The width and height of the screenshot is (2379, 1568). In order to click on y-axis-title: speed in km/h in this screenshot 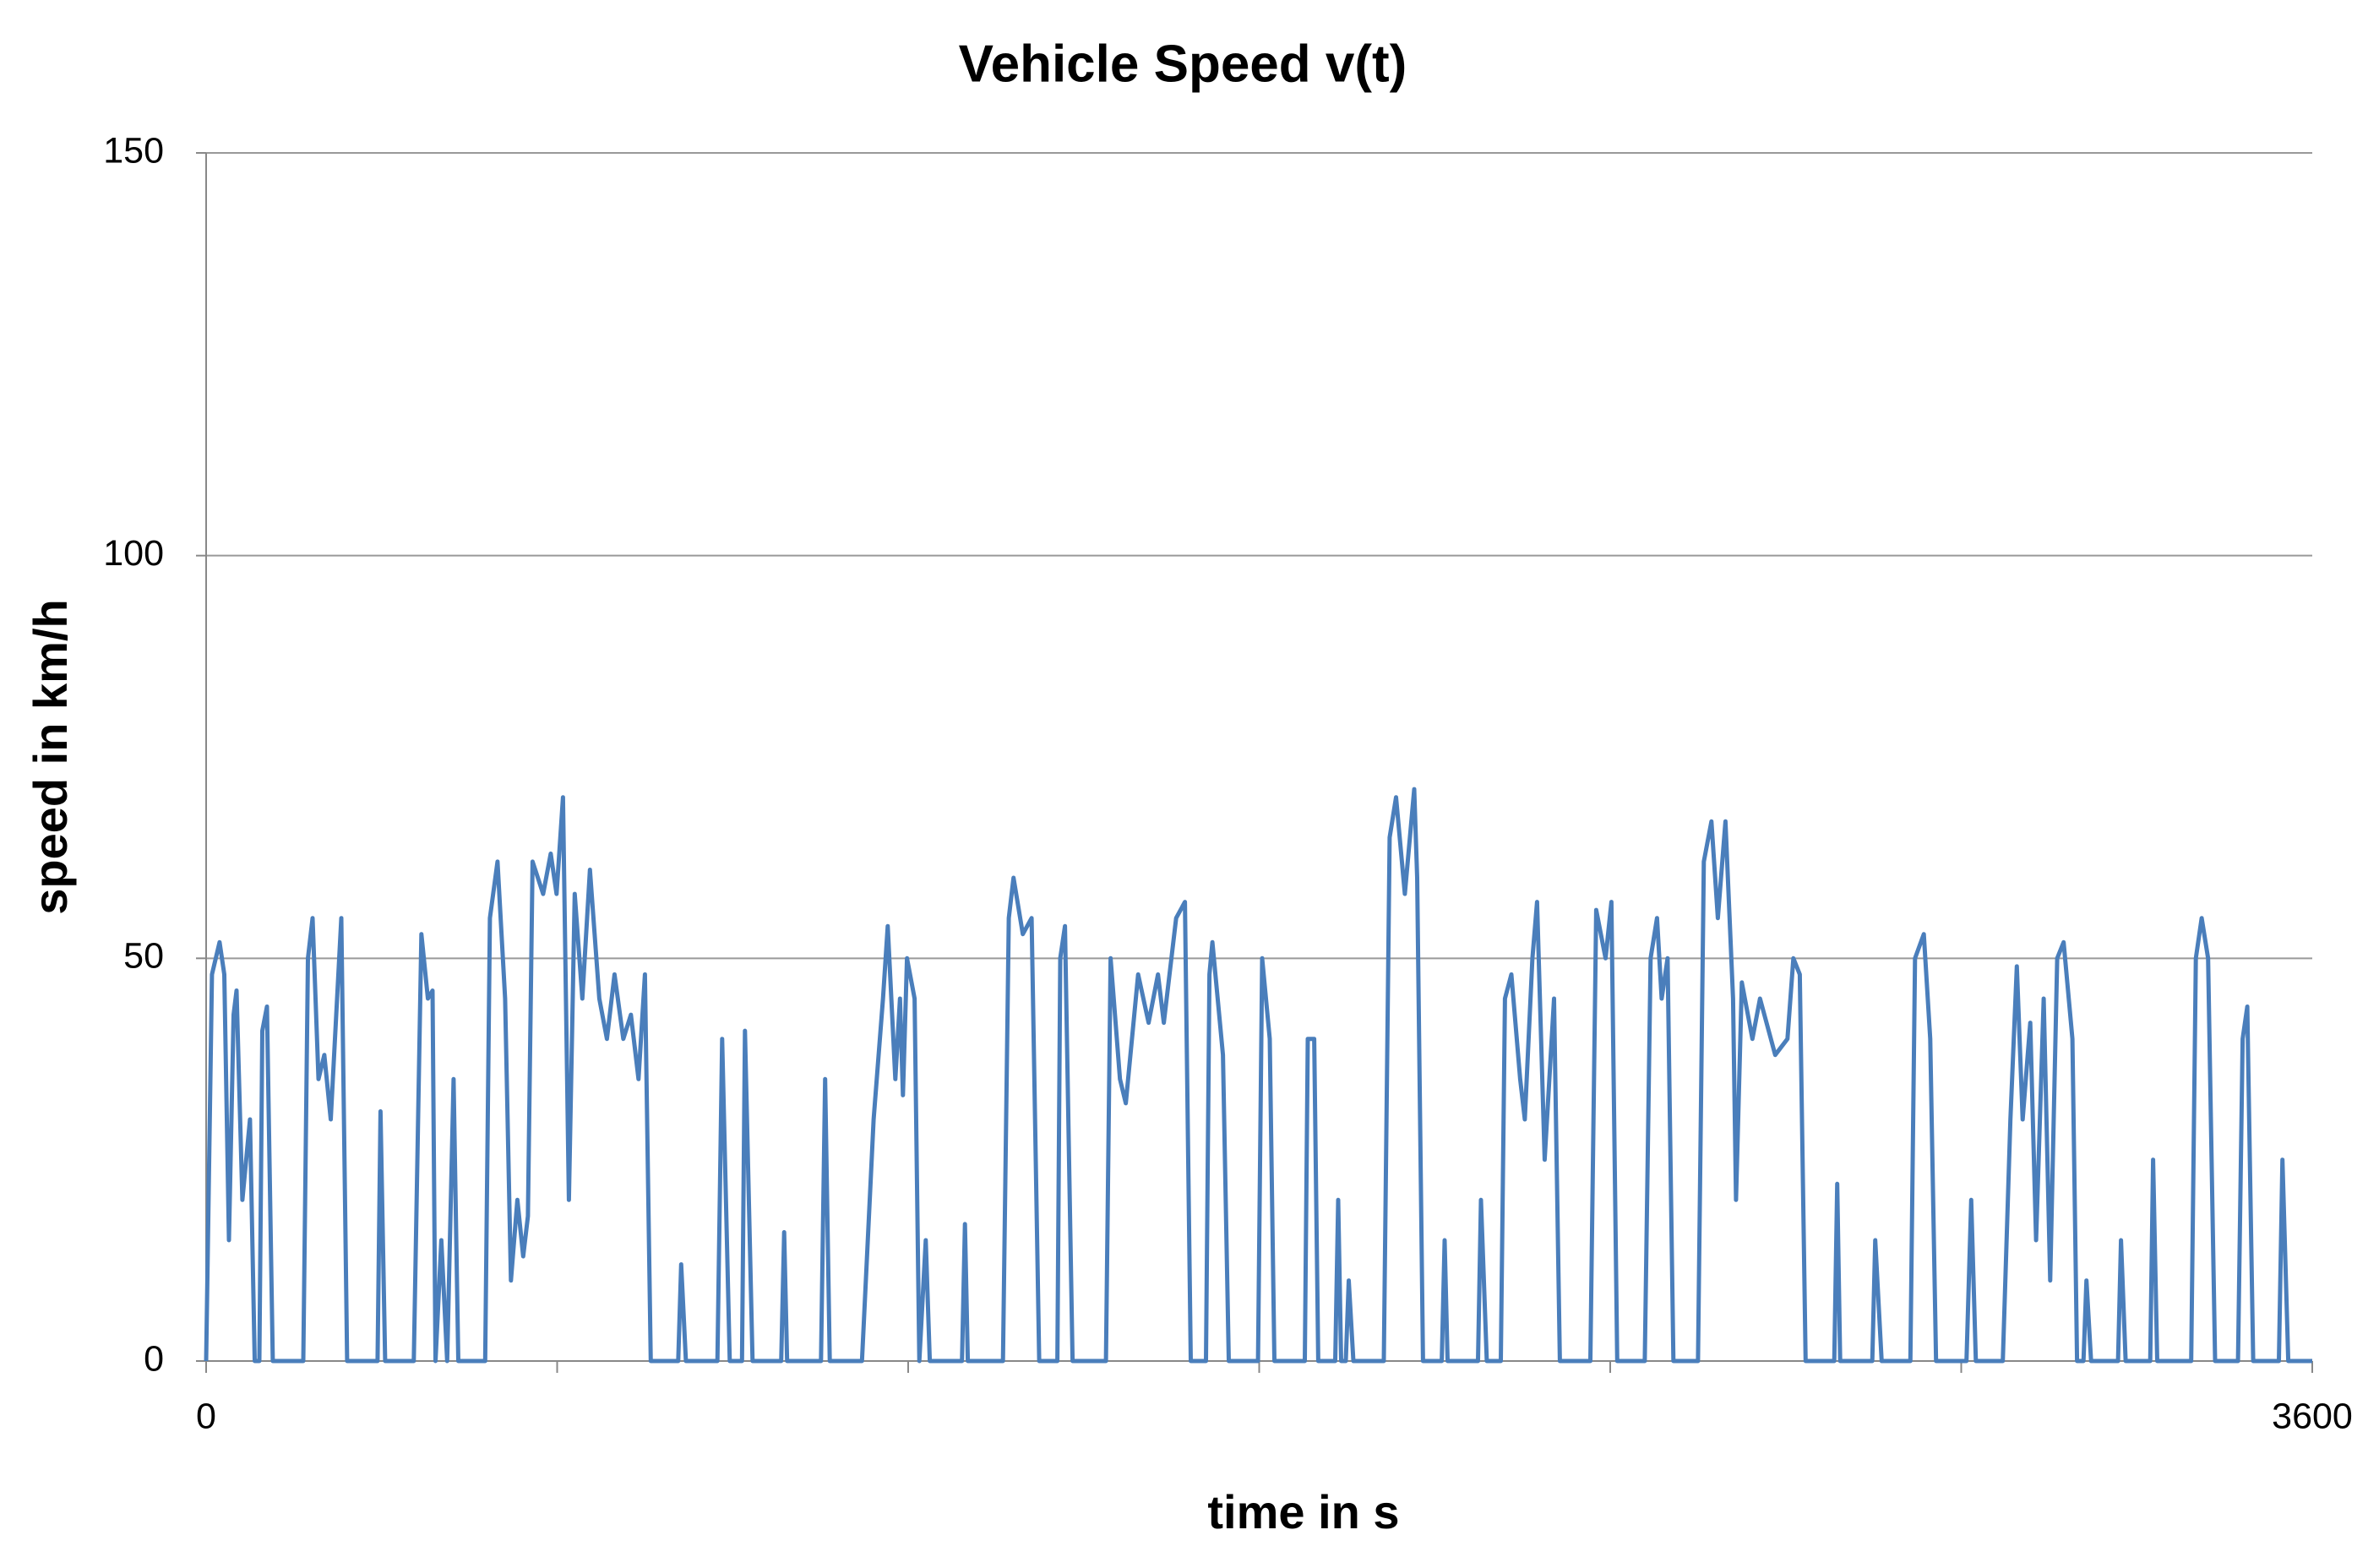, I will do `click(50, 756)`.